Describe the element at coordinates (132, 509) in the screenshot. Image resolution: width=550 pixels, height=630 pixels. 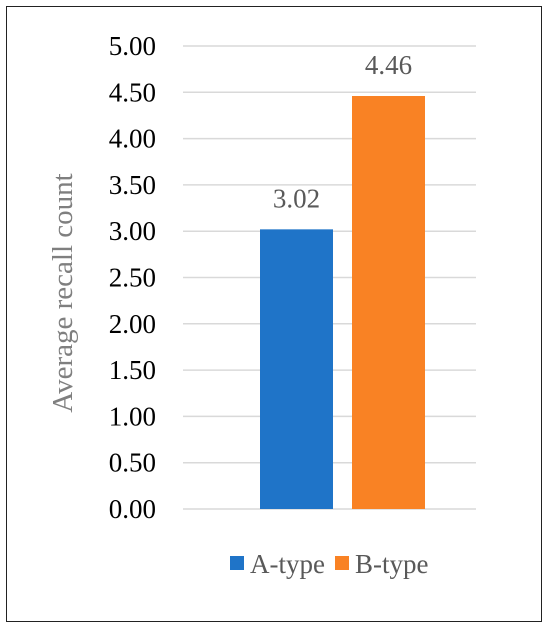
I see `y-tick-label: 0.00` at that location.